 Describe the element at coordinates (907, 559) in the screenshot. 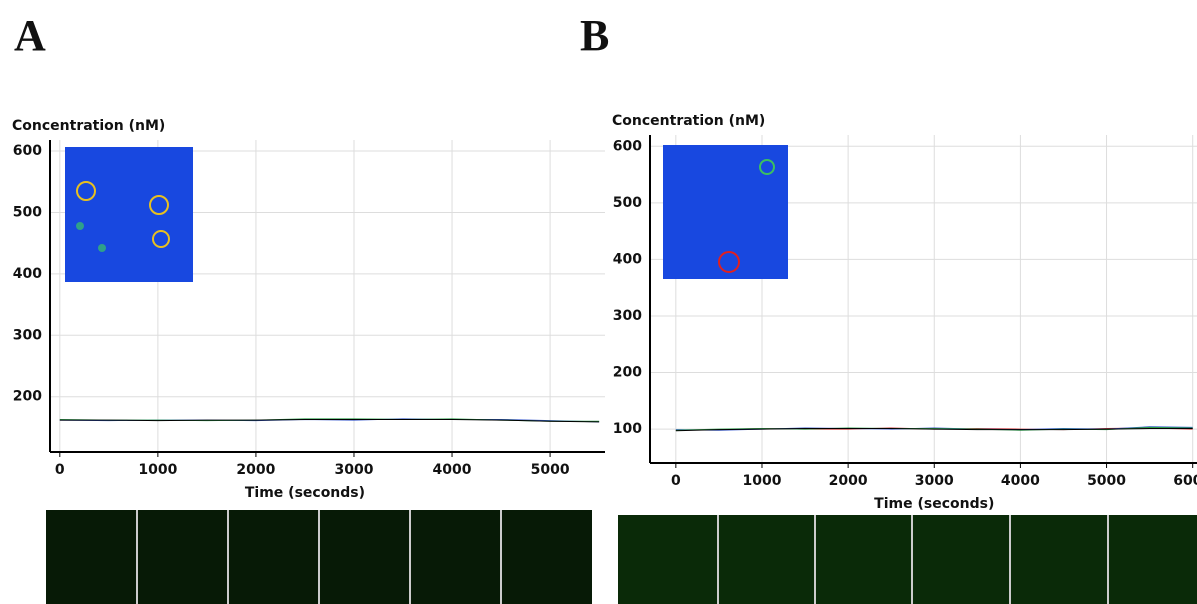

I see `thumbnail-strip-b` at that location.